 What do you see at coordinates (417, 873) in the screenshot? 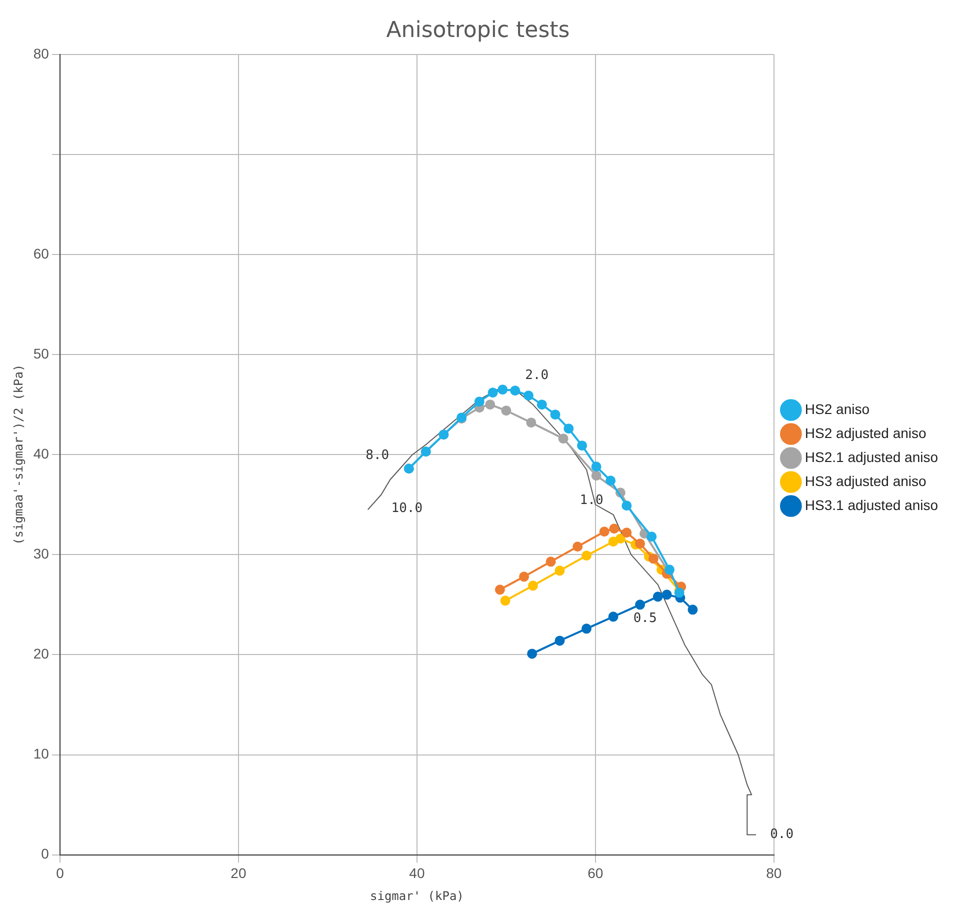
I see `x-tick-label: 40` at bounding box center [417, 873].